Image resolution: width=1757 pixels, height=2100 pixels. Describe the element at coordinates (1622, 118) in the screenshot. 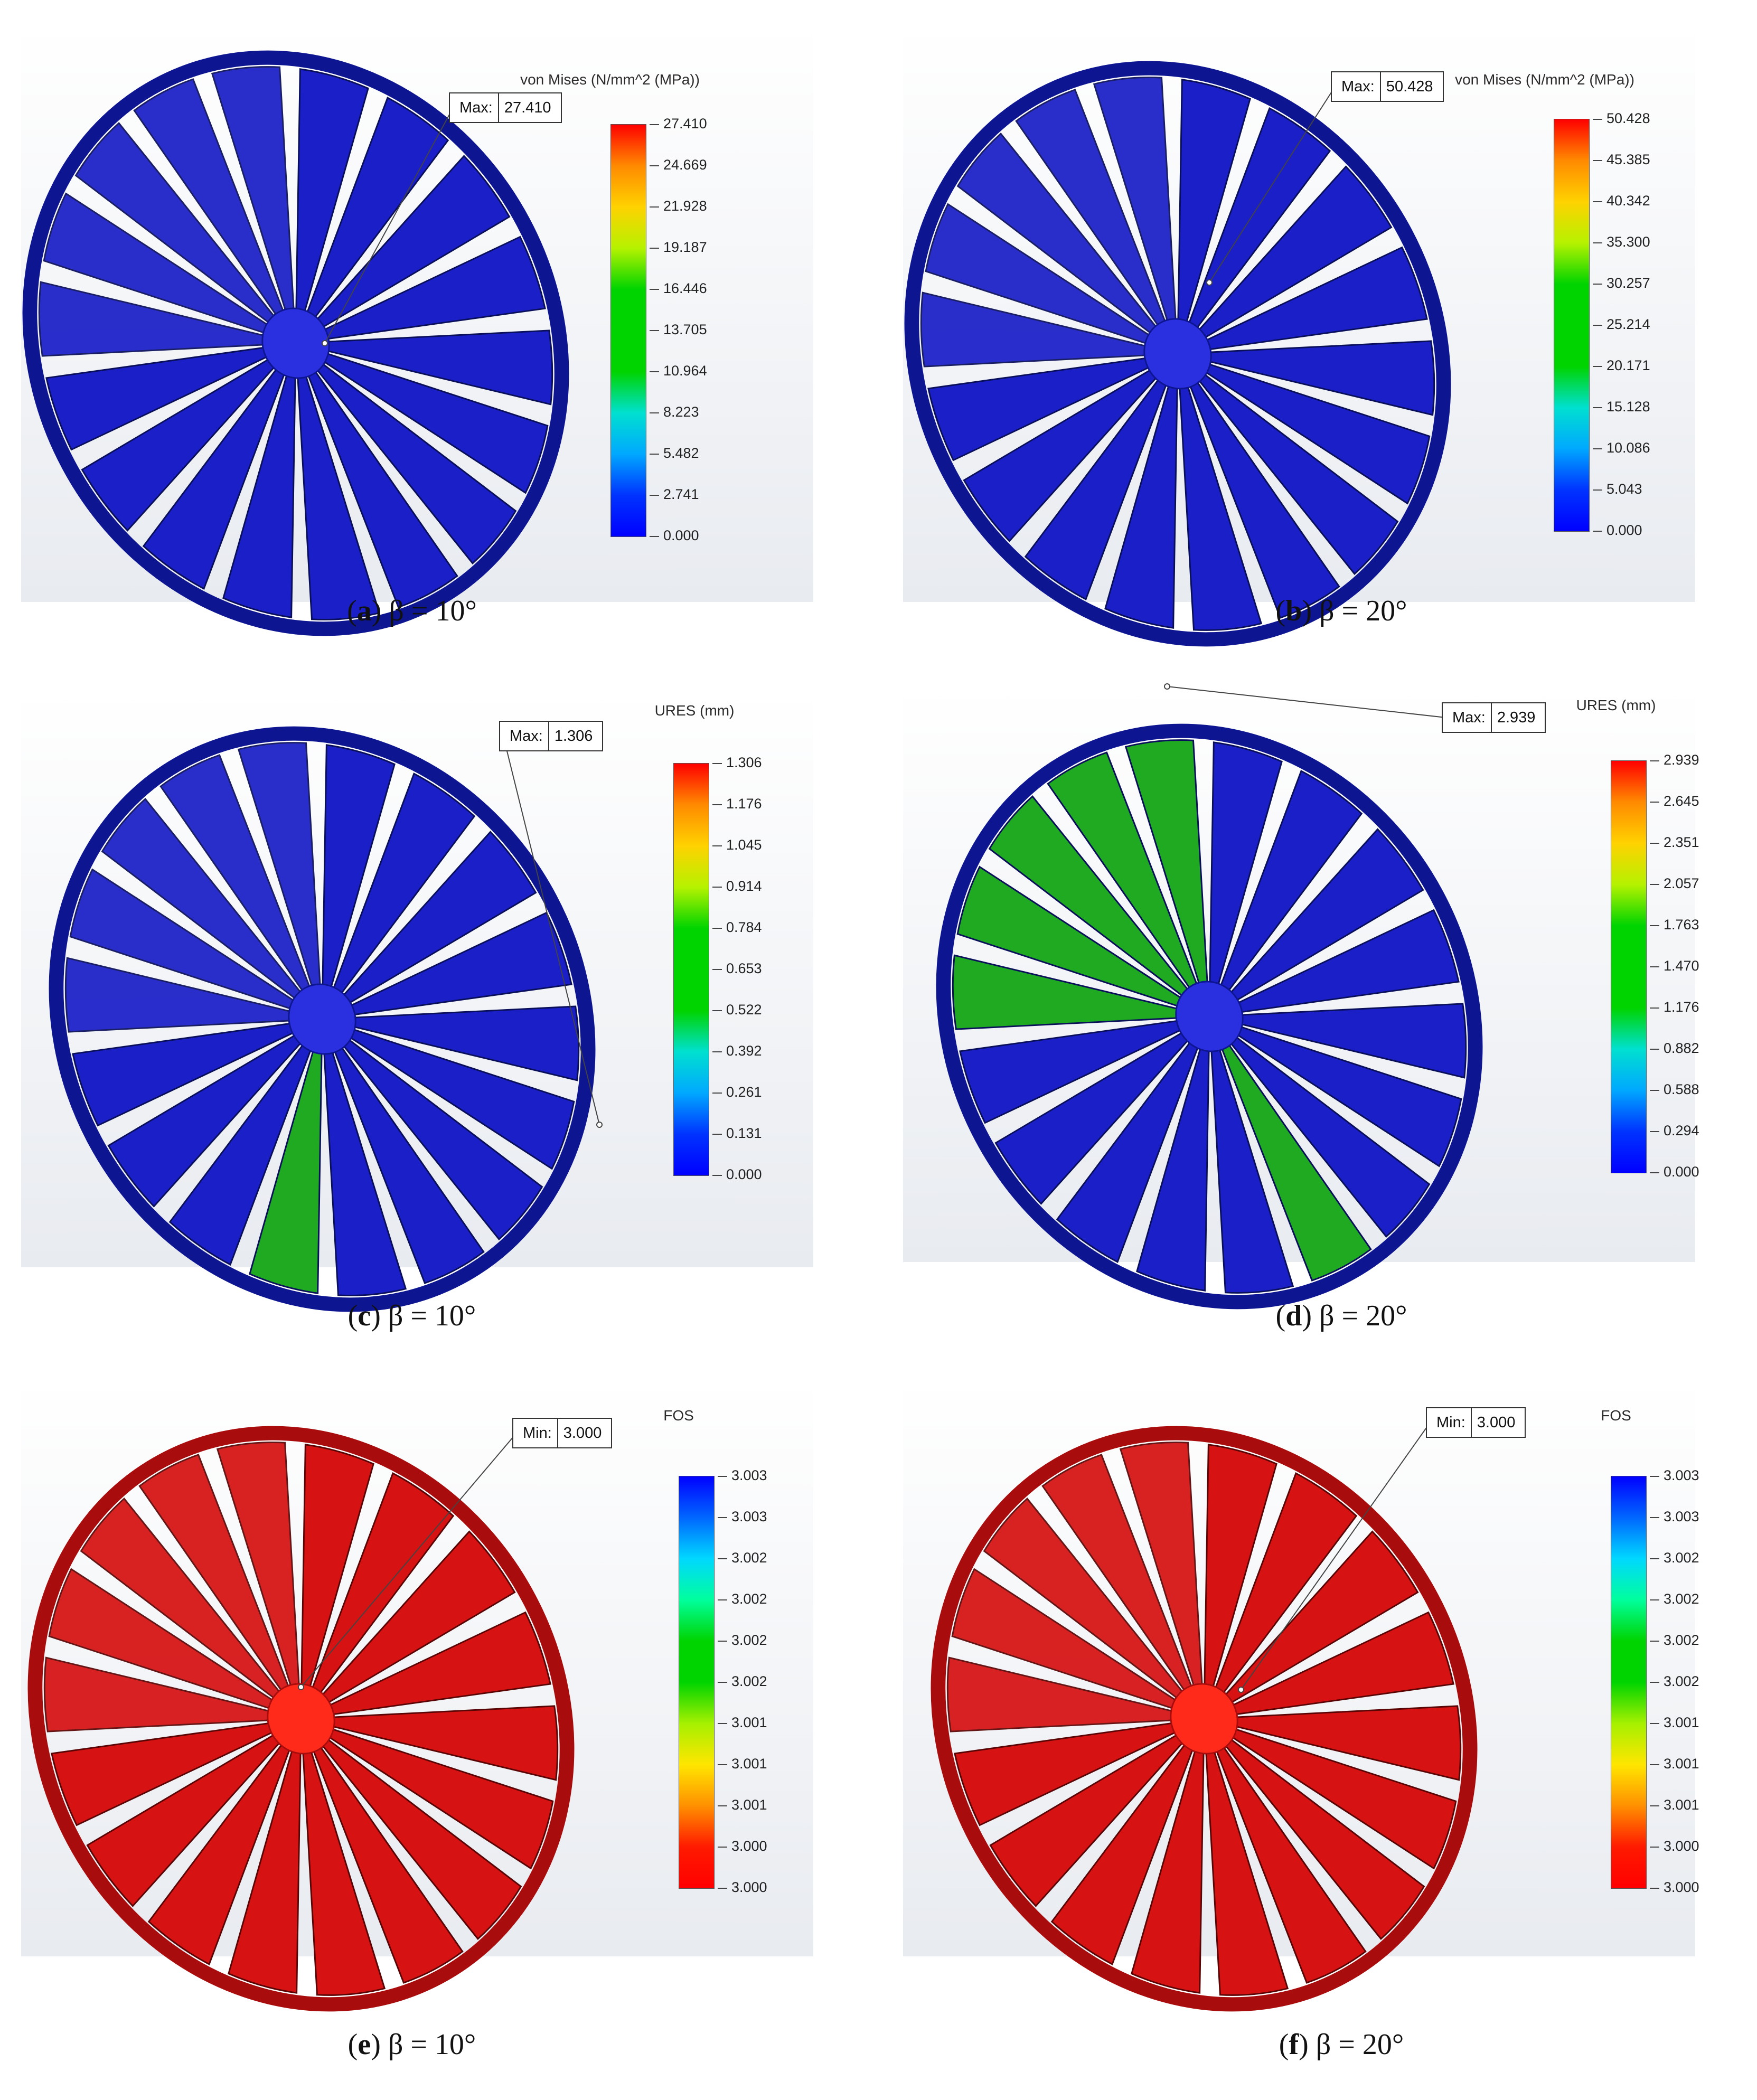

I see `colorbar-tick-label: 50.428` at that location.